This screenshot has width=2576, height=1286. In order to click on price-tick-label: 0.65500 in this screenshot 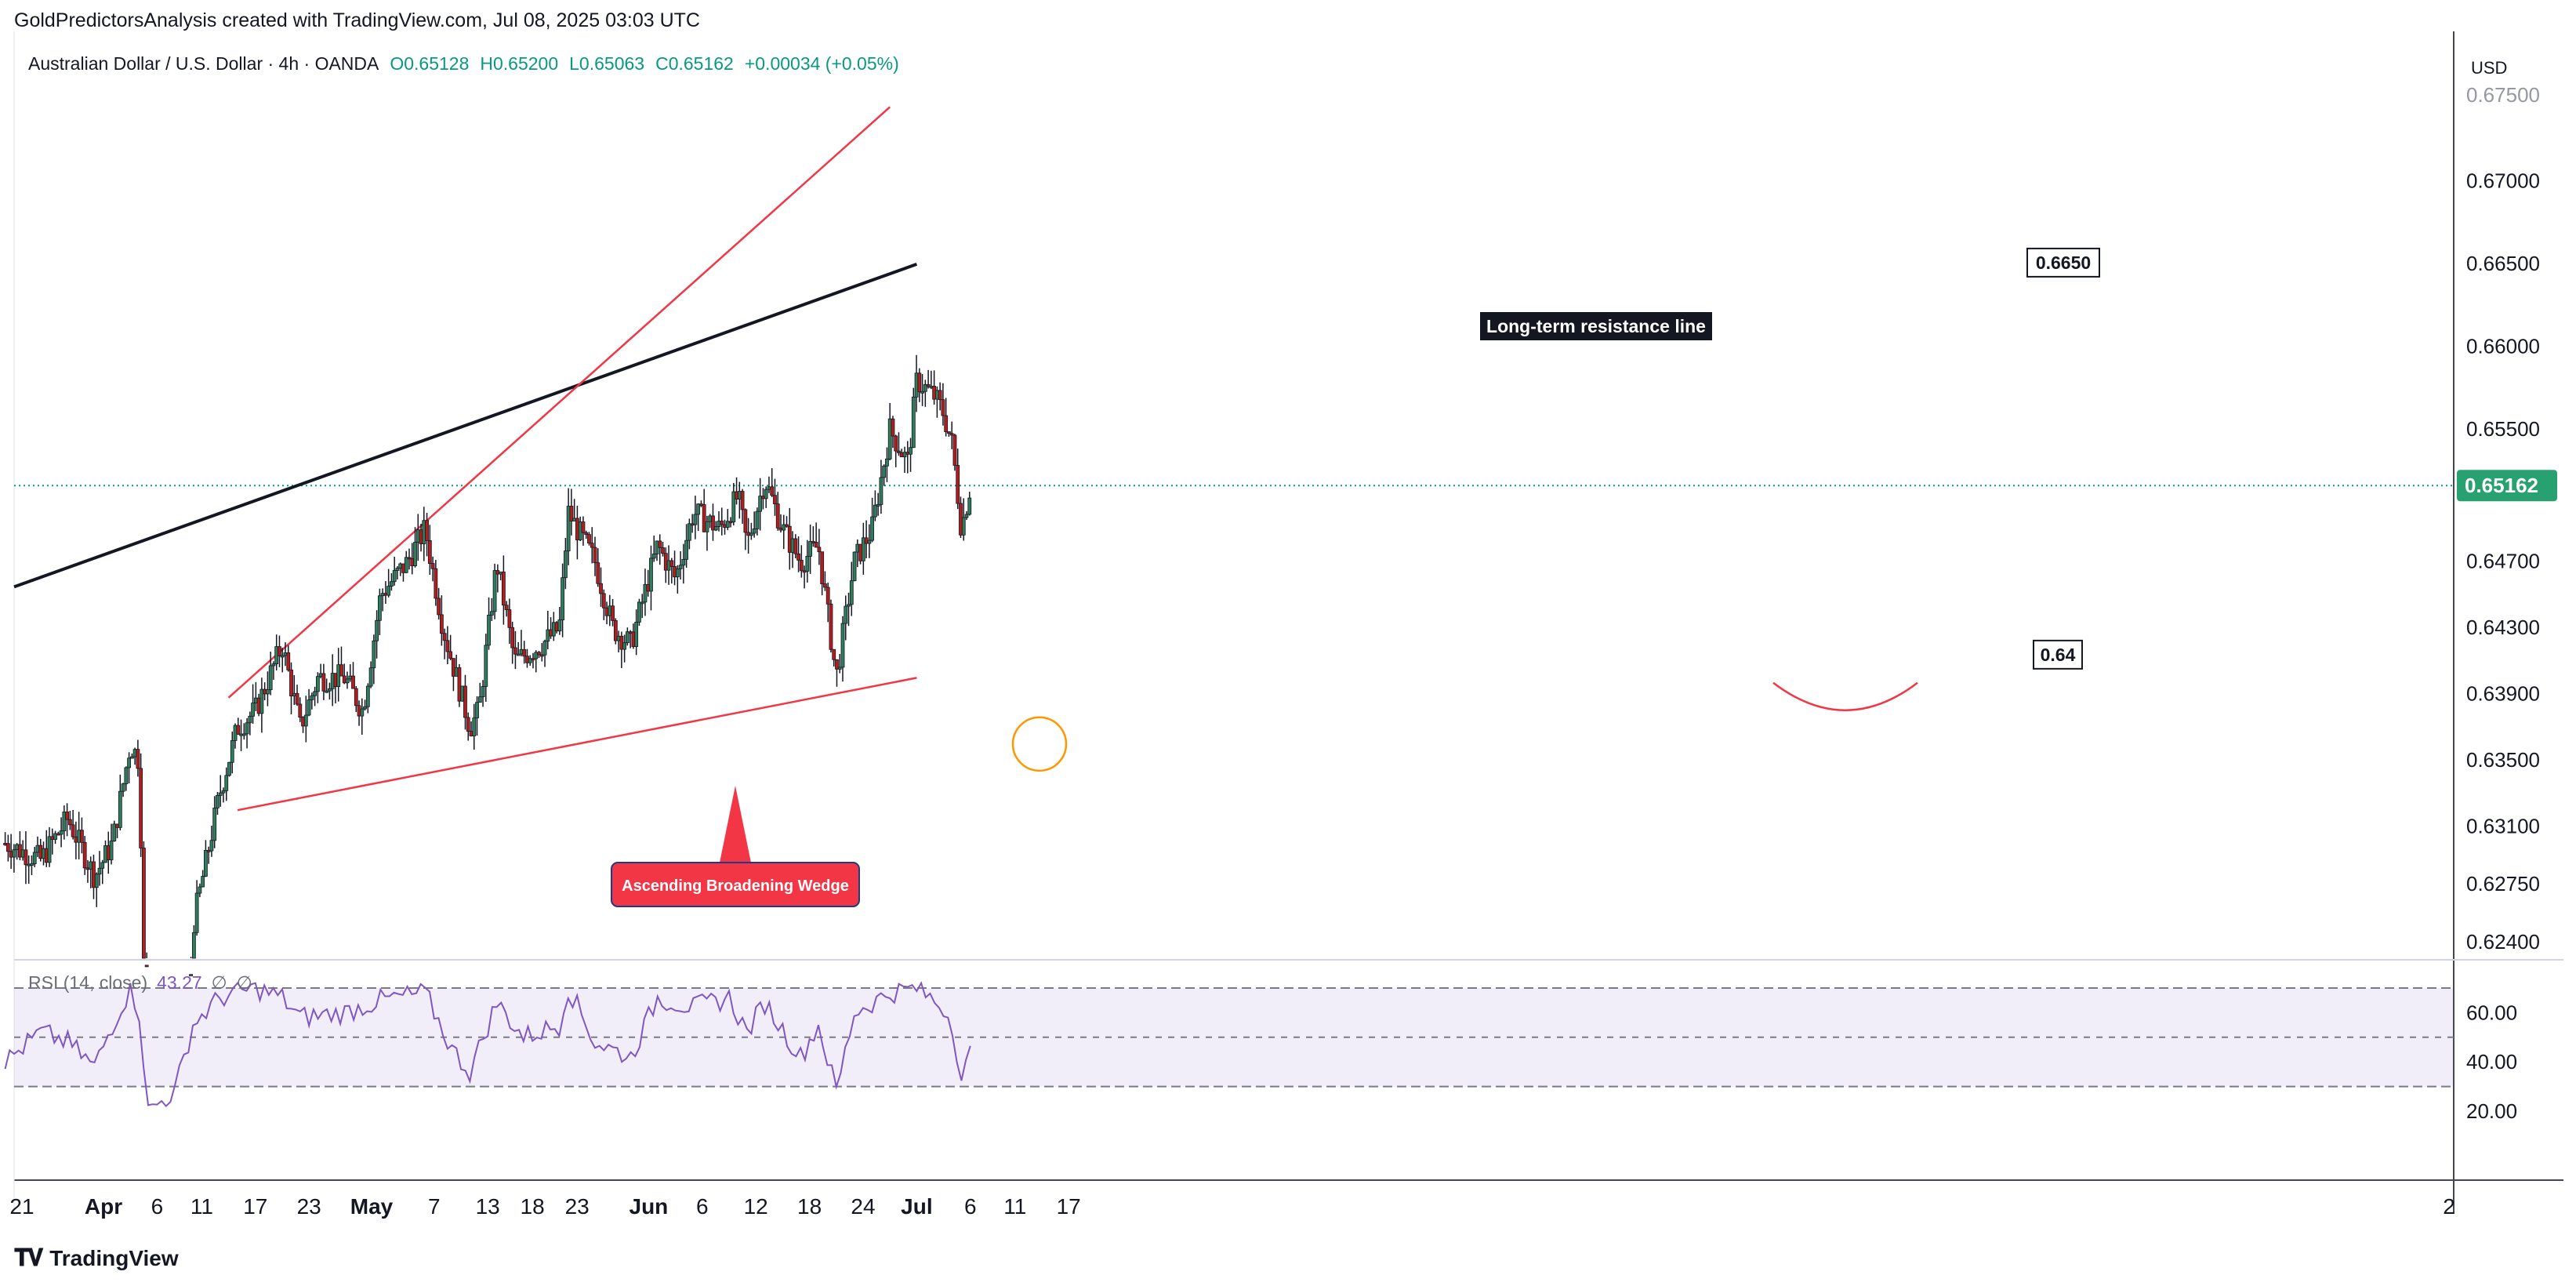, I will do `click(2503, 429)`.